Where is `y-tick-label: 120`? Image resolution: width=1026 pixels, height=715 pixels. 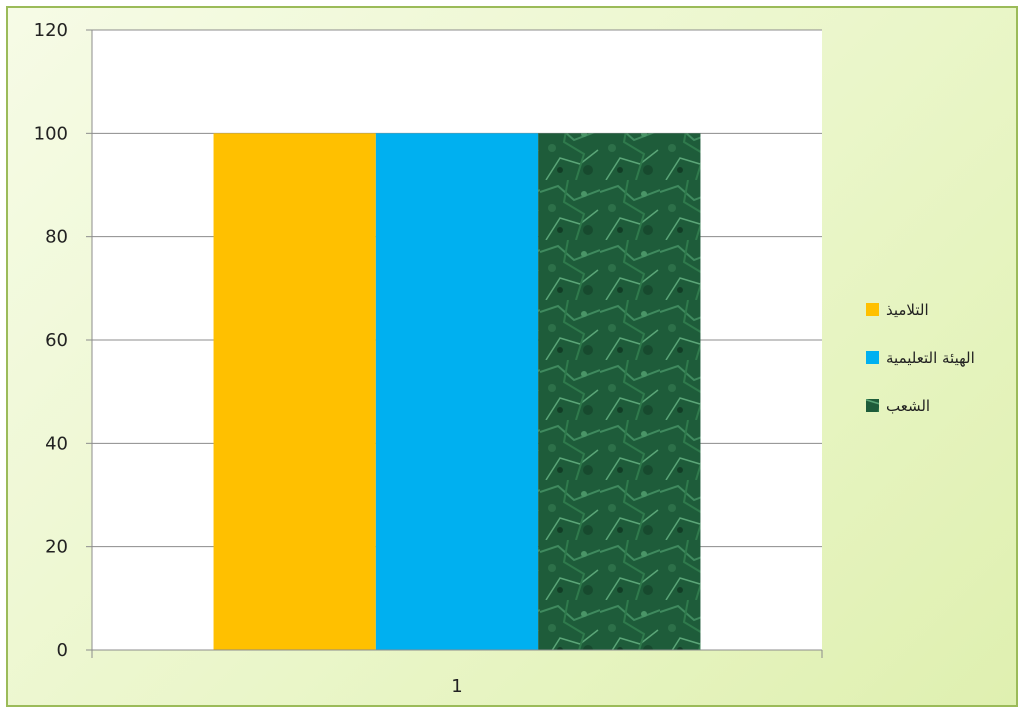
y-tick-label: 120 is located at coordinates (51, 30).